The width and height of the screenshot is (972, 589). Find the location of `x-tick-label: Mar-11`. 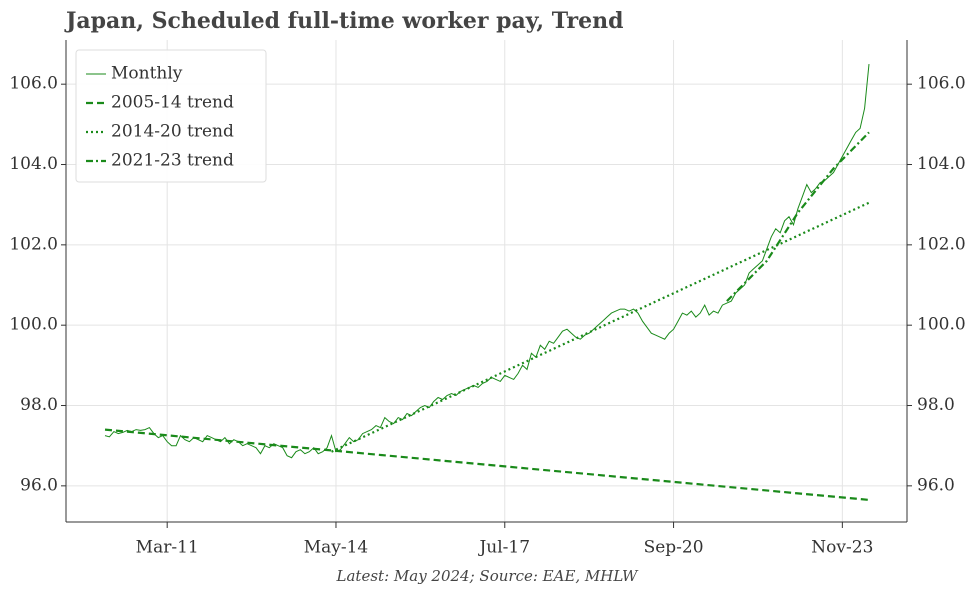

x-tick-label: Mar-11 is located at coordinates (167, 548).